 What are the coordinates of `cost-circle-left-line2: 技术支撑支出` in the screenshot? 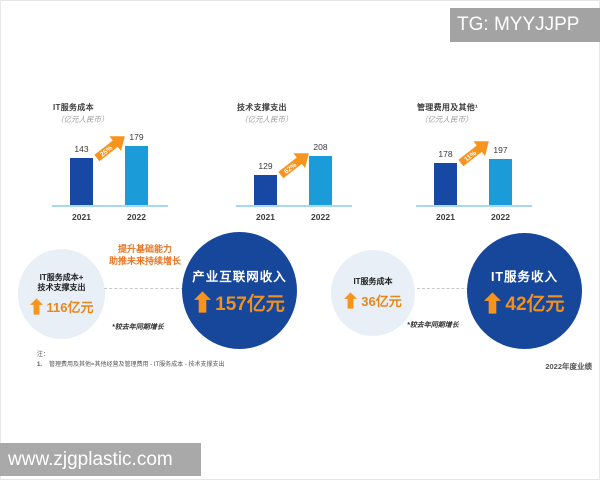 It's located at (61, 287).